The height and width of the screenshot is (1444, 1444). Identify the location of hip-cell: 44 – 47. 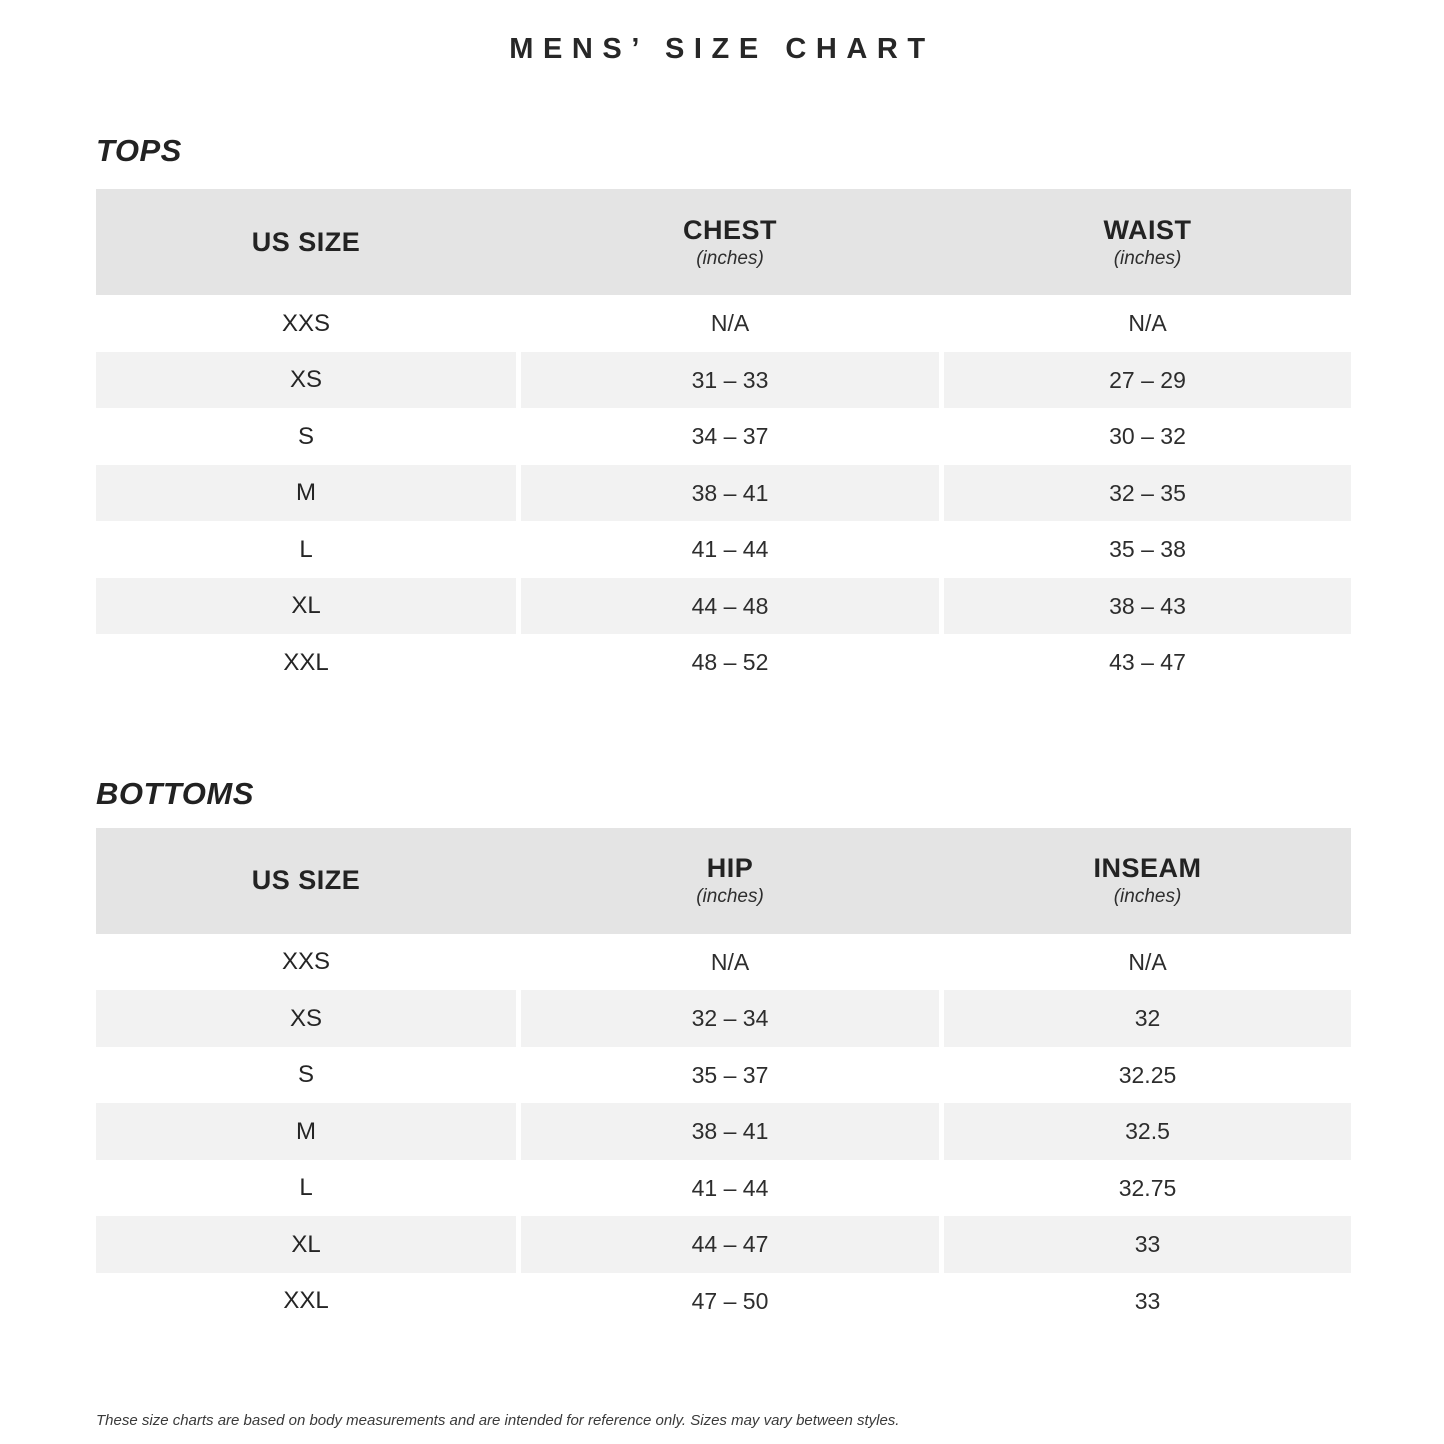
(730, 1244).